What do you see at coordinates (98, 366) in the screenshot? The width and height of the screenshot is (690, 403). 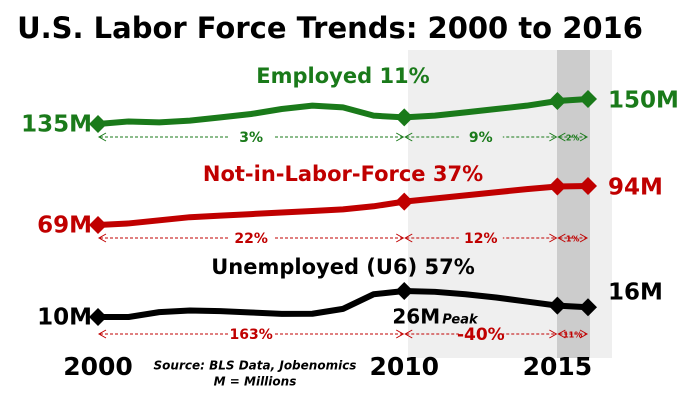 I see `x-tick-label: 2000` at bounding box center [98, 366].